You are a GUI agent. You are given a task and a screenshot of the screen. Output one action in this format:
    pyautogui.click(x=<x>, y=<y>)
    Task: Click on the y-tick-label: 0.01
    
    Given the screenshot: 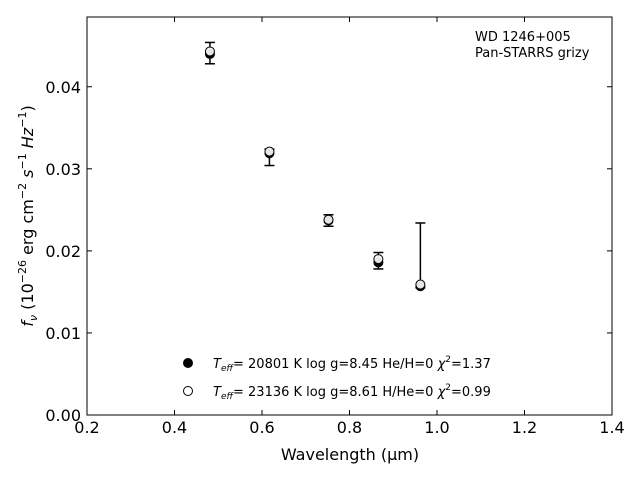 What is the action you would take?
    pyautogui.click(x=63, y=333)
    